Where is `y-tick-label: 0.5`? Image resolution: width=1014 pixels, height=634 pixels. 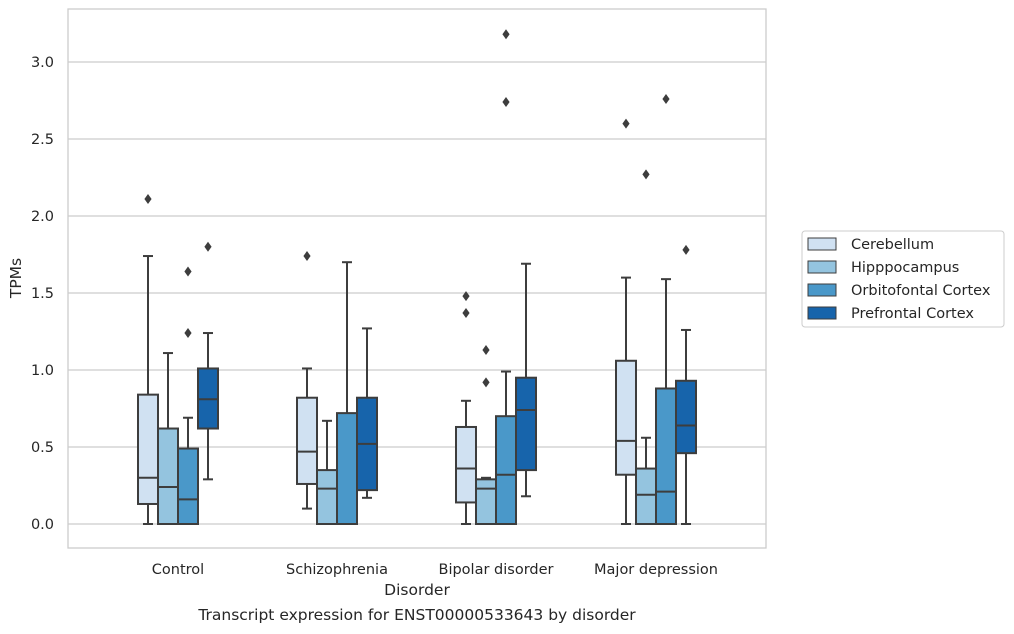 y-tick-label: 0.5 is located at coordinates (42, 448).